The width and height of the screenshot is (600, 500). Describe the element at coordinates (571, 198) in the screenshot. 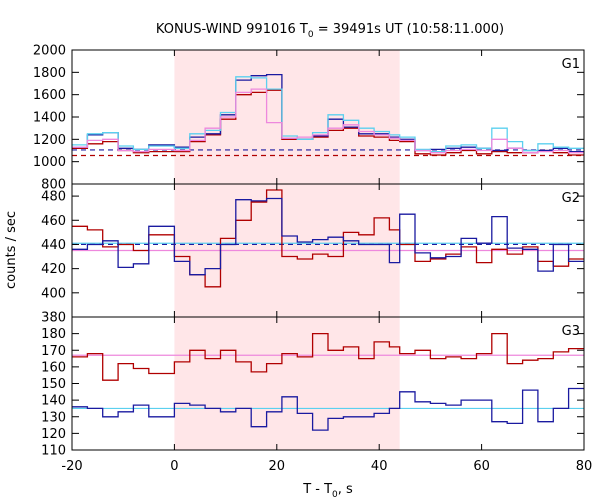

I see `panel-label-g2: G2` at that location.